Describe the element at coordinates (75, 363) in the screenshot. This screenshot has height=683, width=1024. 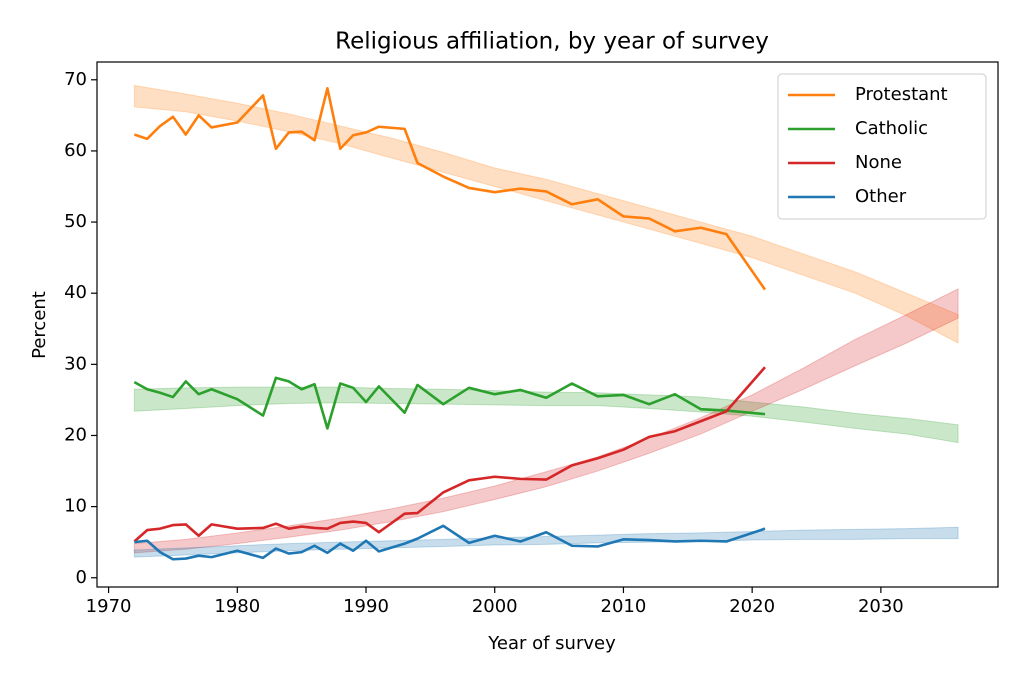
I see `y-tick-label: 30` at that location.